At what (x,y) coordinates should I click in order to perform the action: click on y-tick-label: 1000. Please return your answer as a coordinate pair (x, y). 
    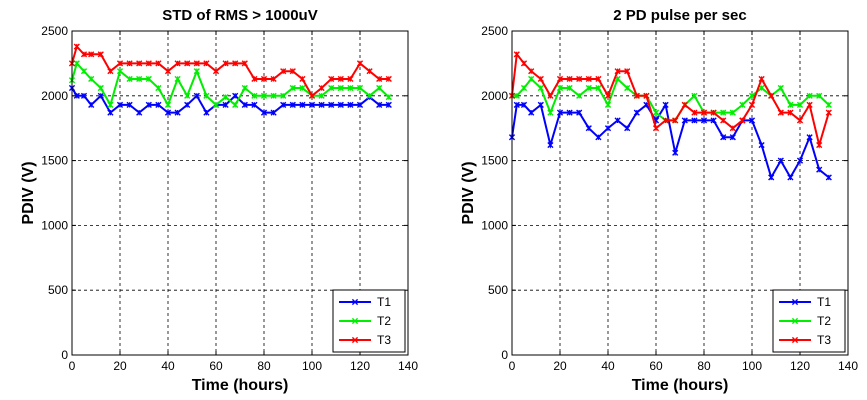
    Looking at the image, I should click on (54, 225).